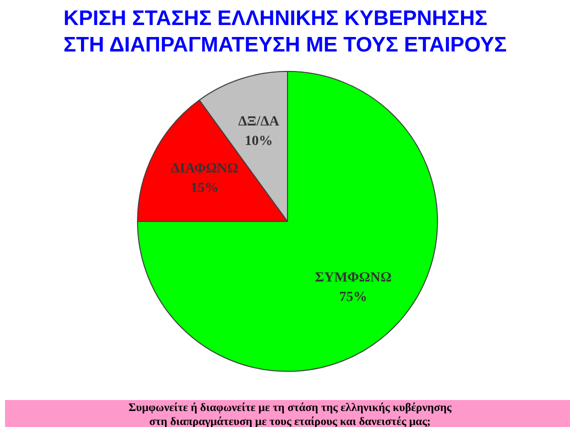  What do you see at coordinates (204, 188) in the screenshot?
I see `data-label: 15%` at bounding box center [204, 188].